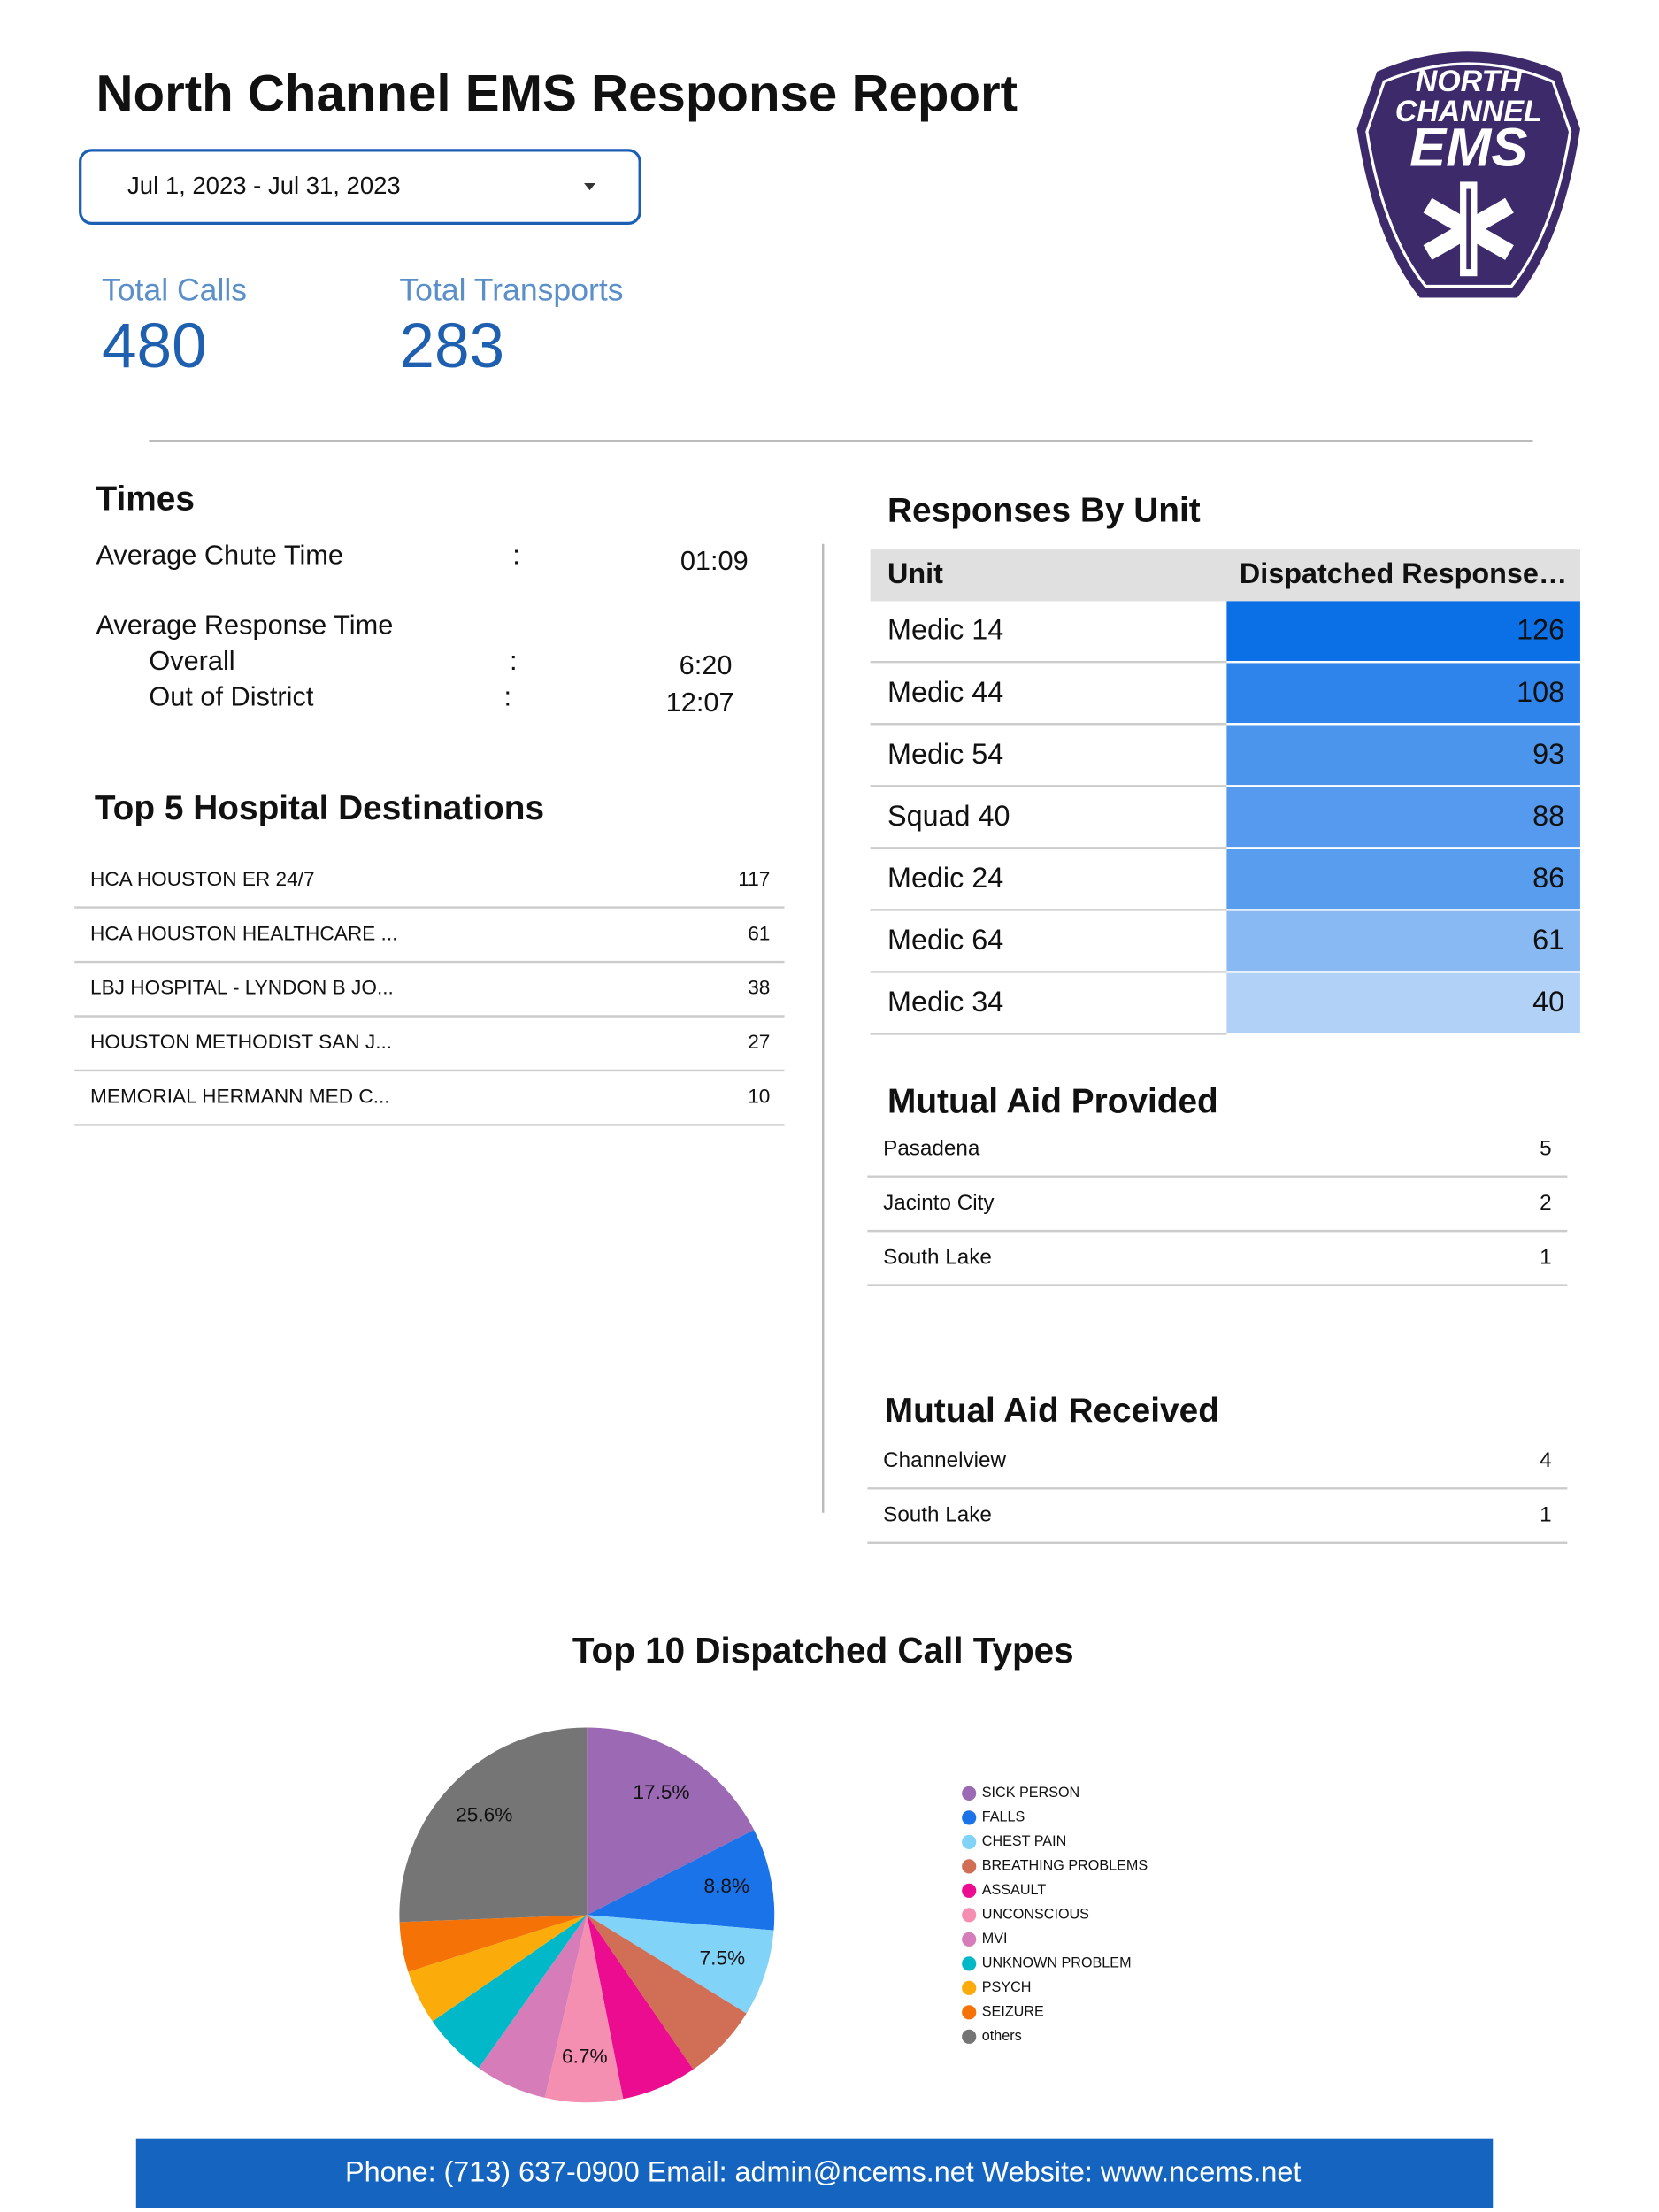  I want to click on dropdown-box, so click(360, 187).